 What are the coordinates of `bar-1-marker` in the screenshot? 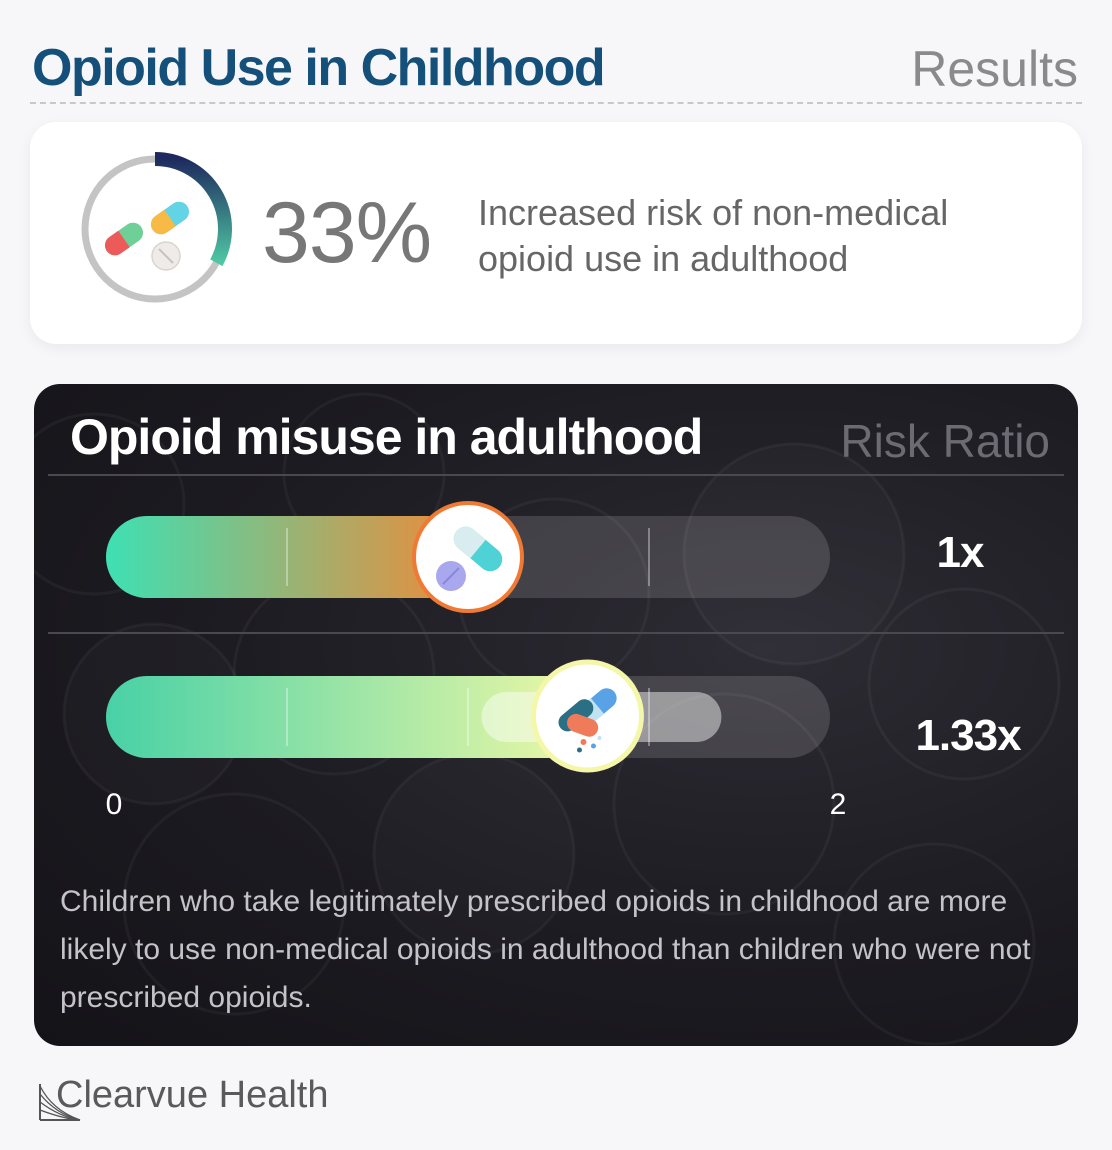 It's located at (468, 557).